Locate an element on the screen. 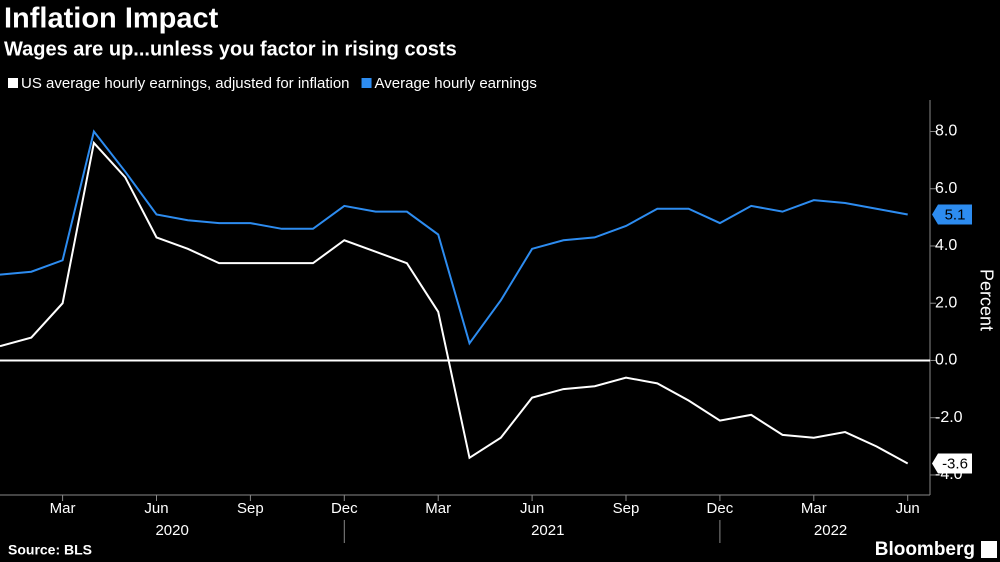 This screenshot has width=1000, height=562. brand: Bloomberg is located at coordinates (925, 549).